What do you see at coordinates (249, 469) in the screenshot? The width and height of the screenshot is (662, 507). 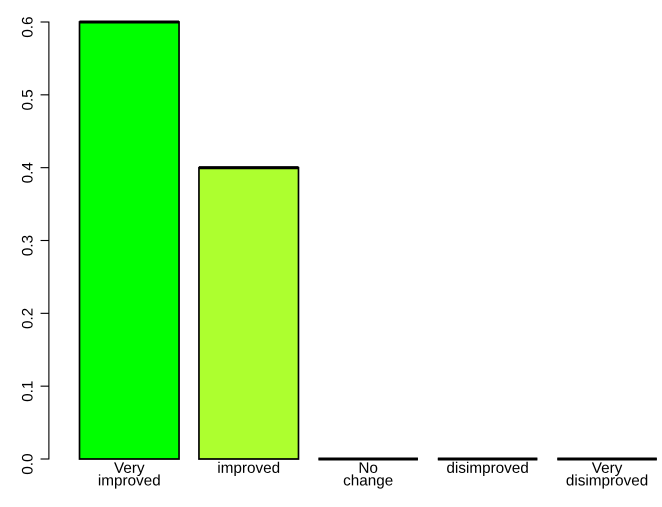 I see `x-tick-label: improved` at bounding box center [249, 469].